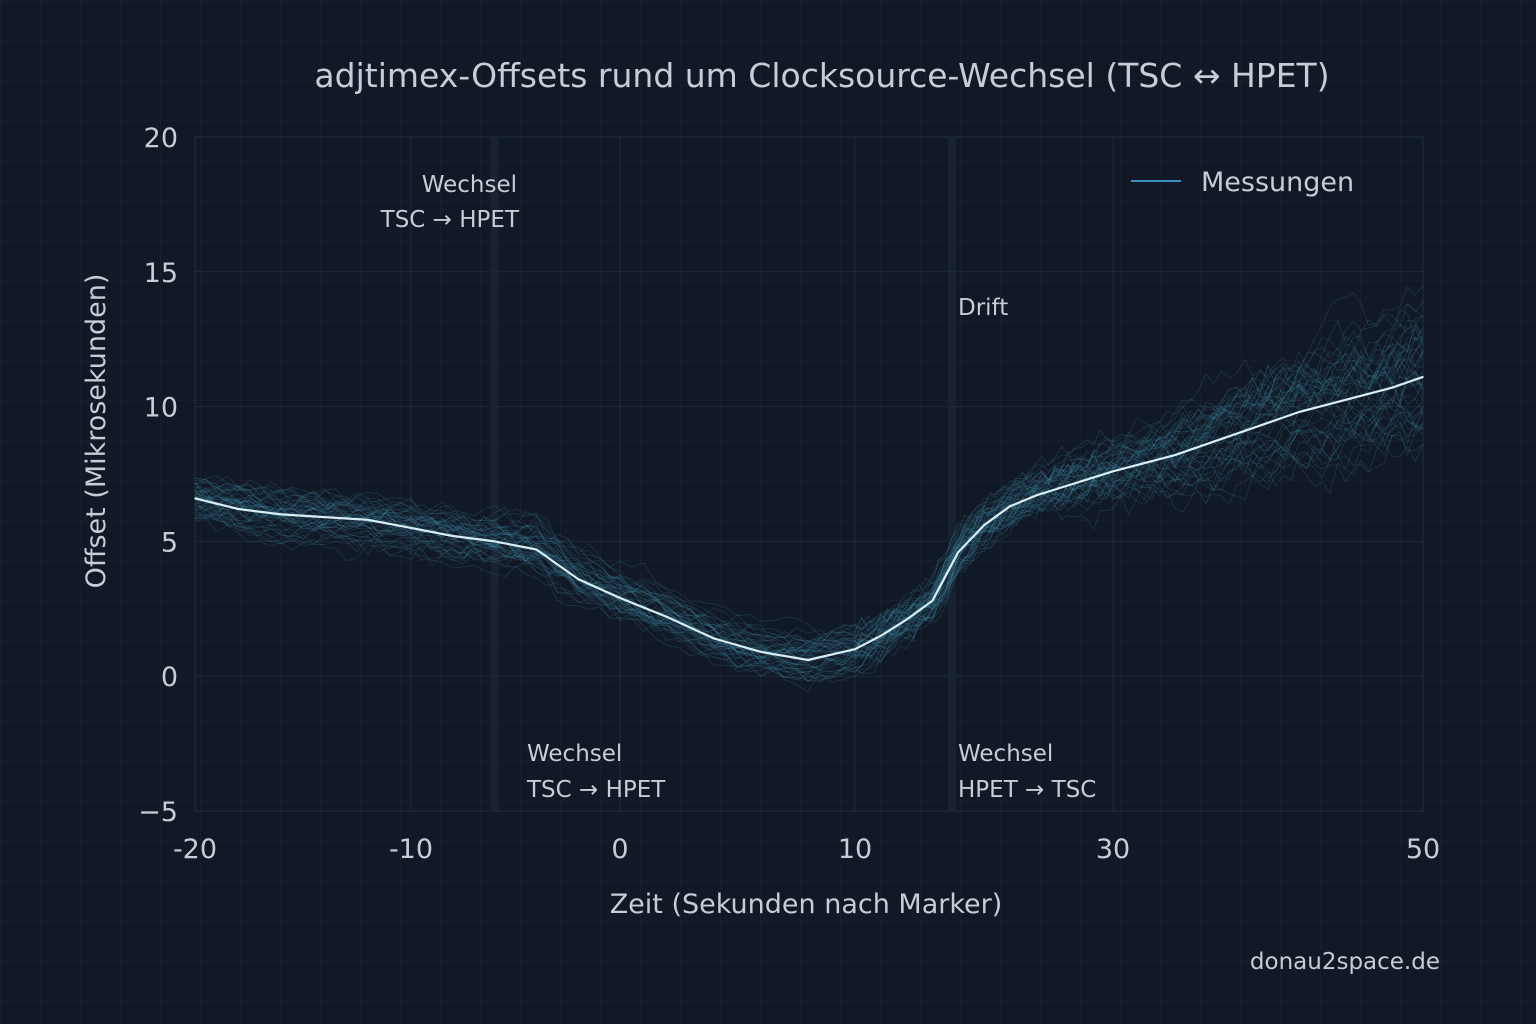 This screenshot has width=1536, height=1024. I want to click on y-tick-label: 10, so click(161, 408).